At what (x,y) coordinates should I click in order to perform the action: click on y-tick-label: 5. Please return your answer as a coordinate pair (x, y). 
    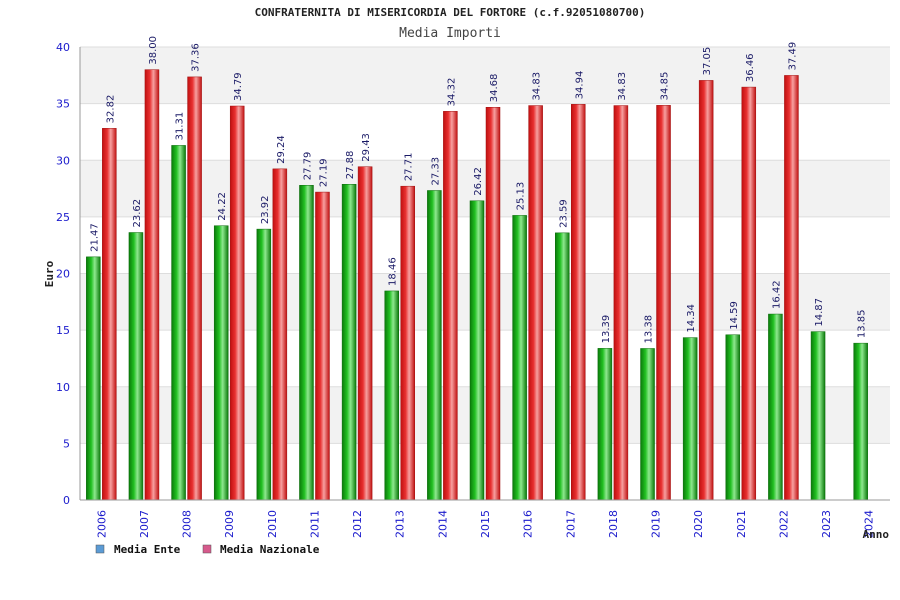
    Looking at the image, I should click on (66, 443).